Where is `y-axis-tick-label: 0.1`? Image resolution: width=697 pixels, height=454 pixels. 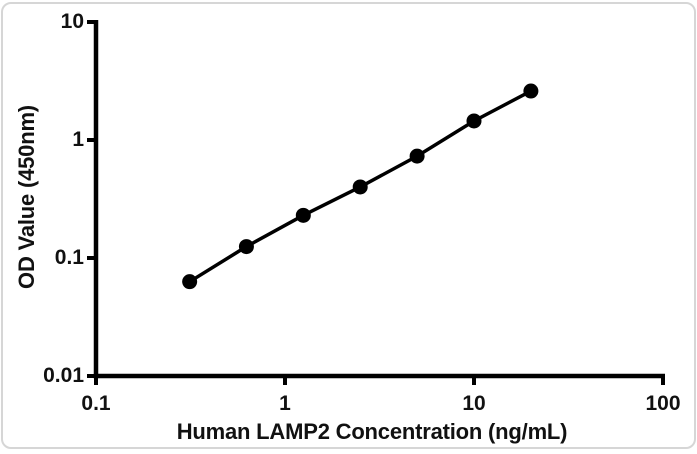
y-axis-tick-label: 0.1 is located at coordinates (69, 257).